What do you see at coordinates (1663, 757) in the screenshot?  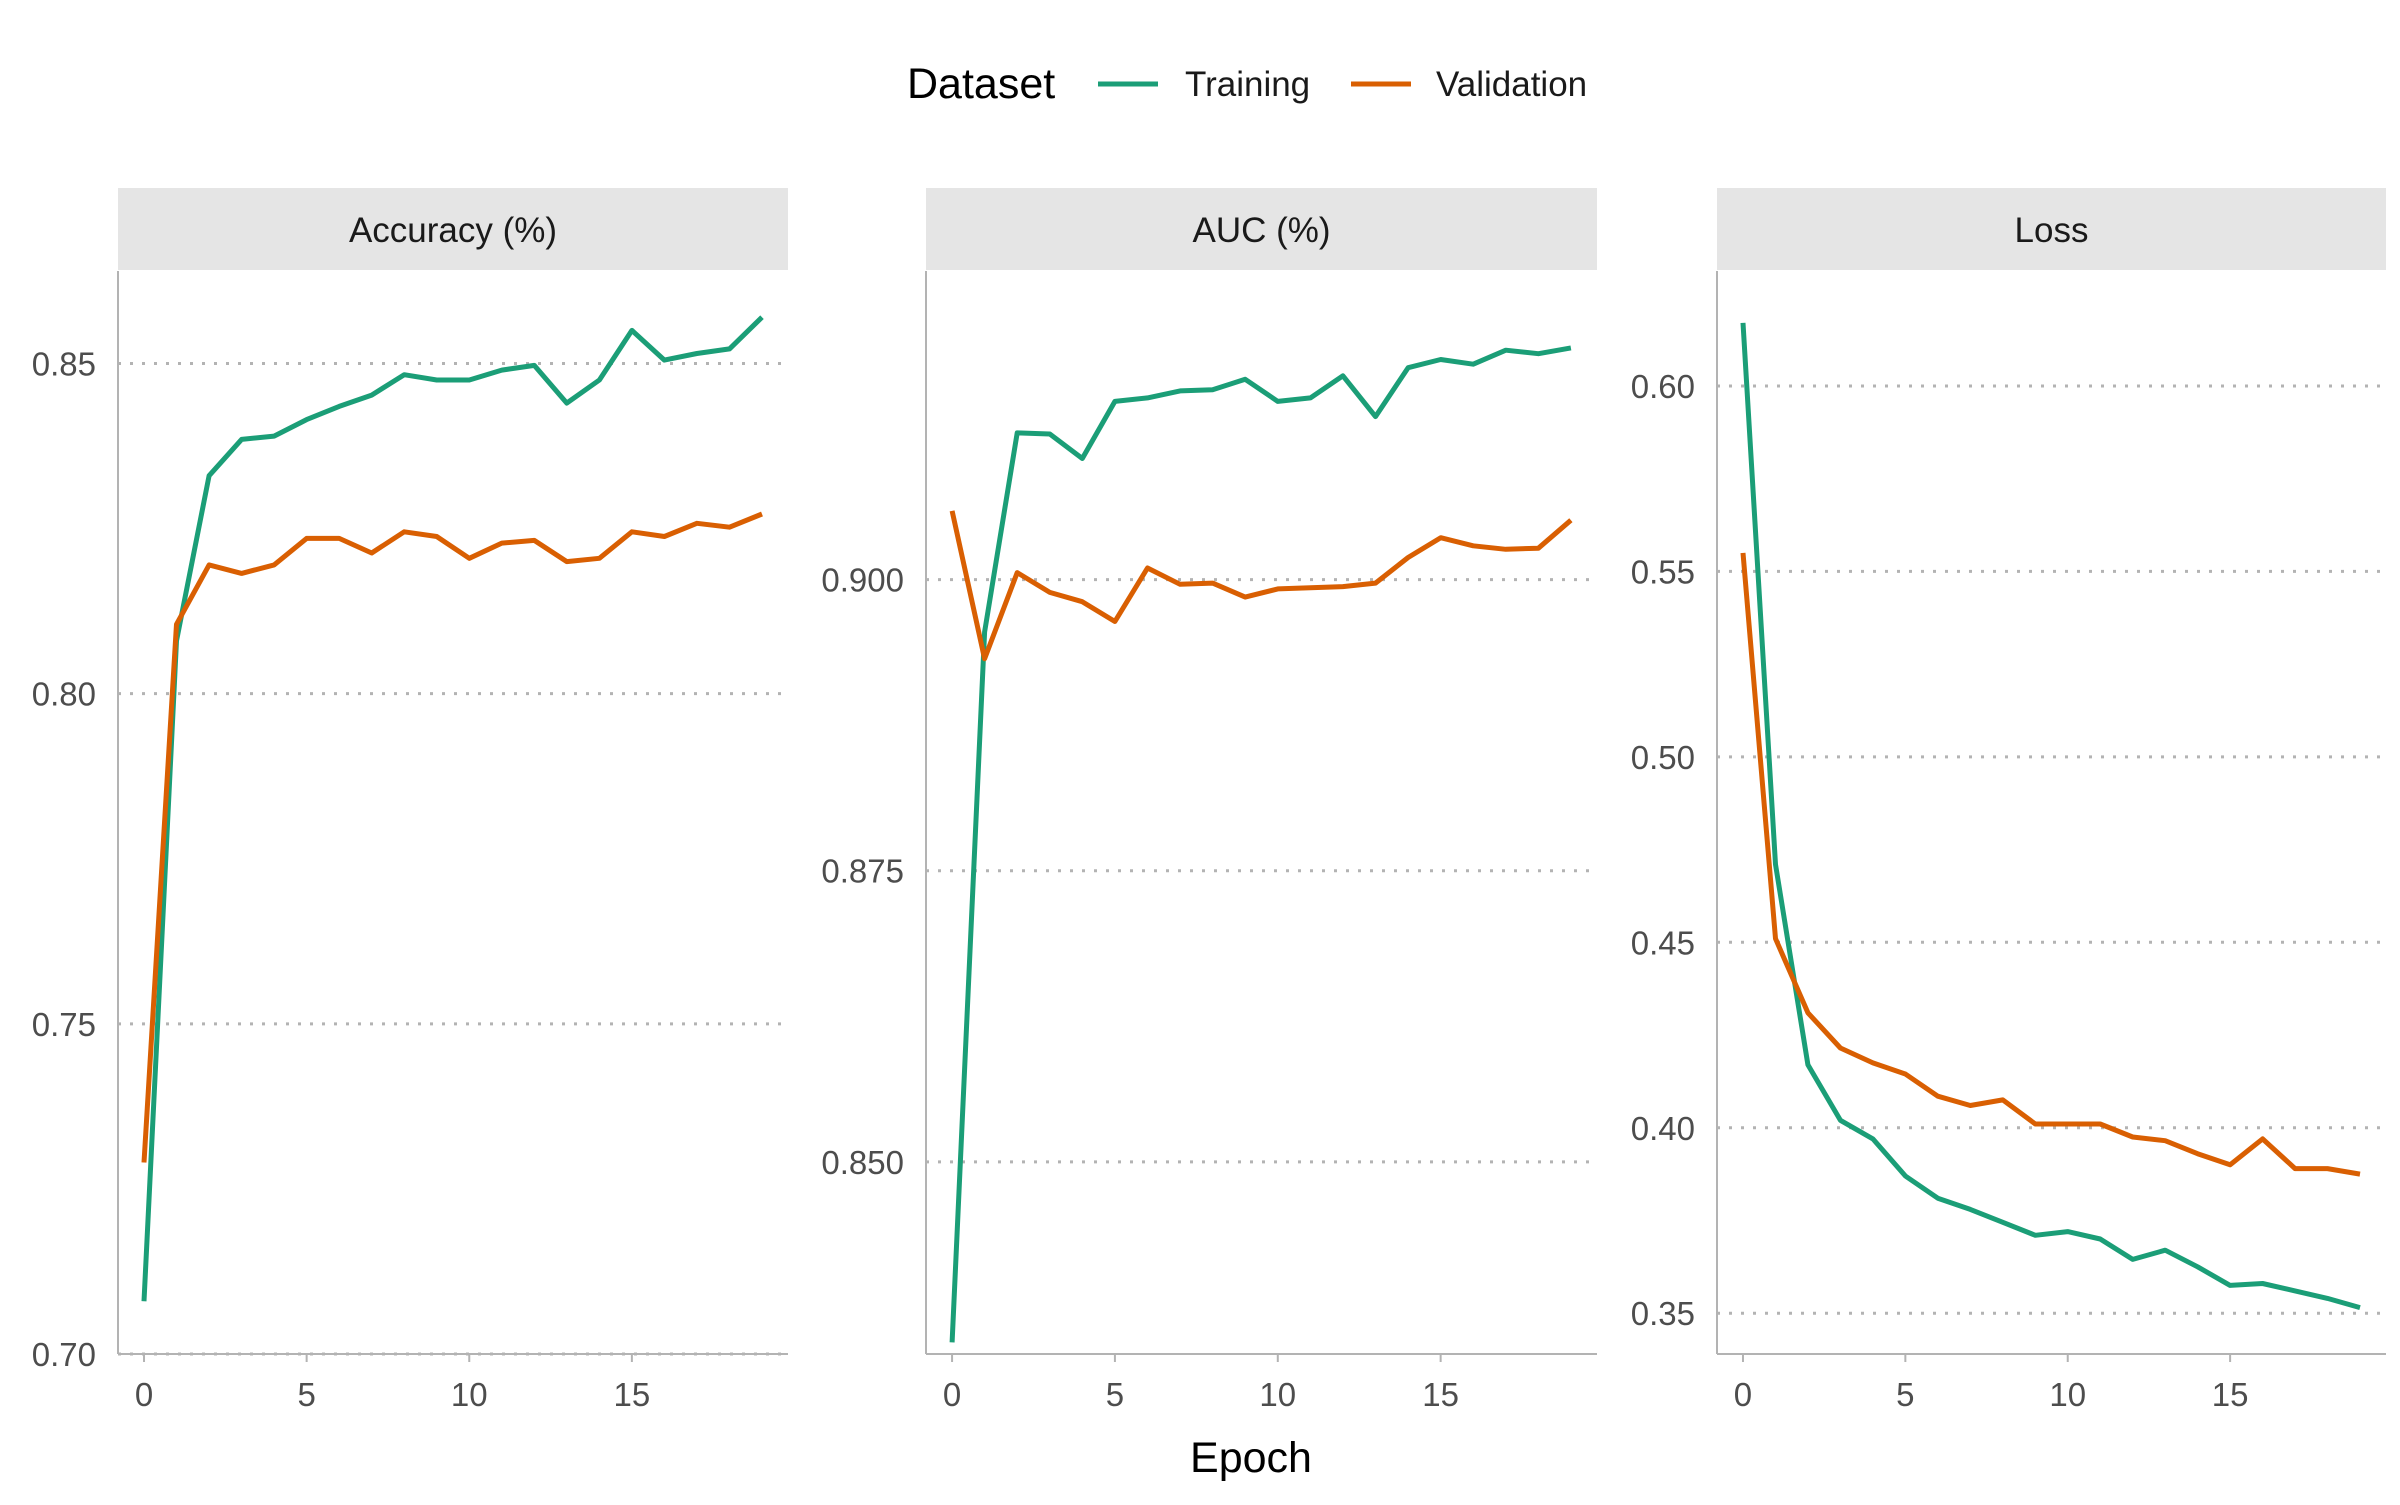 I see `y-tick-label: 0.50` at bounding box center [1663, 757].